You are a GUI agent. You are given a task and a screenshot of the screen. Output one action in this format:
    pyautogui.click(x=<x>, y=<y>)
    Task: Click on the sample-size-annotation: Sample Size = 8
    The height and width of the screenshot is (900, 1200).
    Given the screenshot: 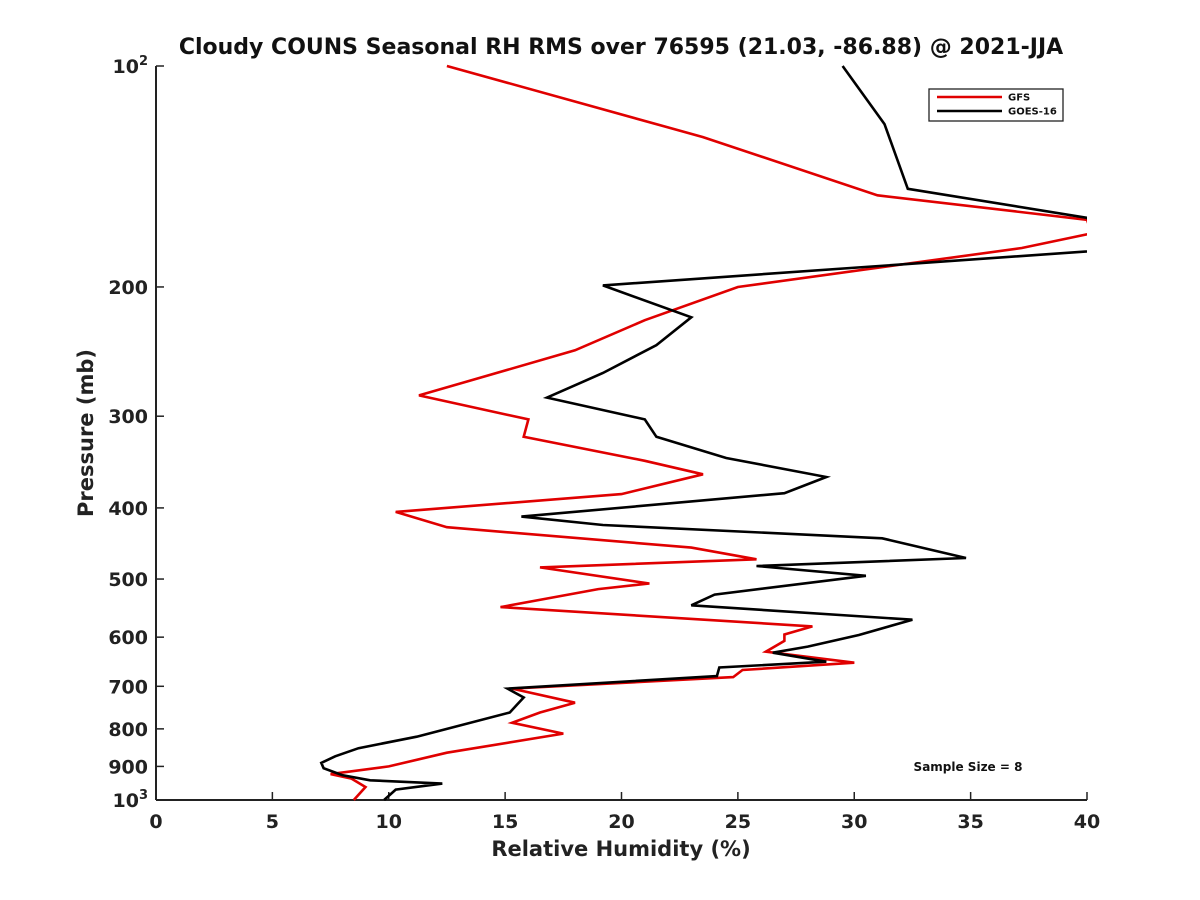 What is the action you would take?
    pyautogui.click(x=968, y=767)
    